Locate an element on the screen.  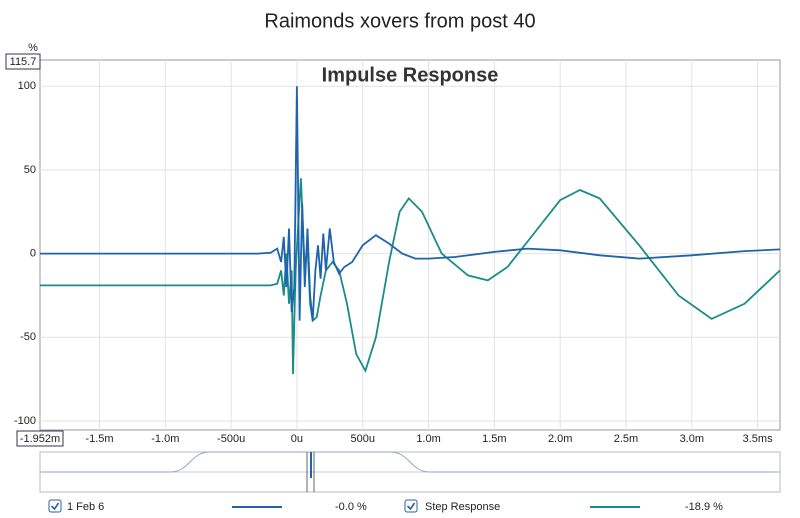
x-tick-label: -1.5m is located at coordinates (99, 439).